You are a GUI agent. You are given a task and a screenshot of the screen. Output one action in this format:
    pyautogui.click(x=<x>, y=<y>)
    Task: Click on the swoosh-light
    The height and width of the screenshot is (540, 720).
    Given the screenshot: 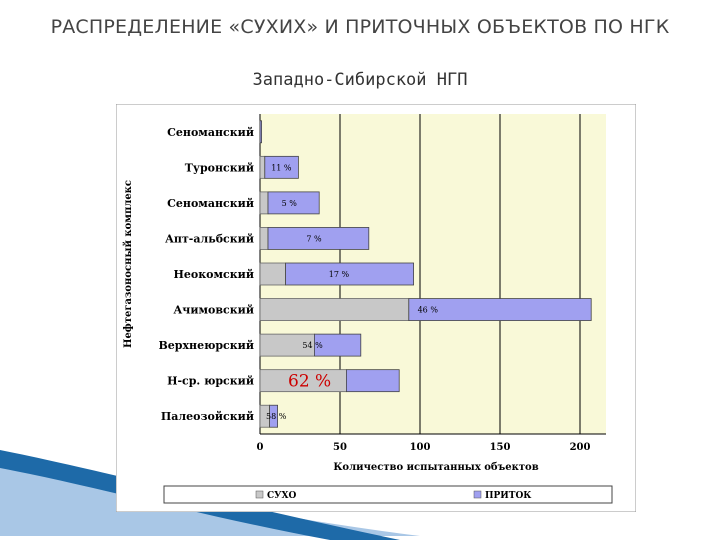 What is the action you would take?
    pyautogui.click(x=210, y=497)
    